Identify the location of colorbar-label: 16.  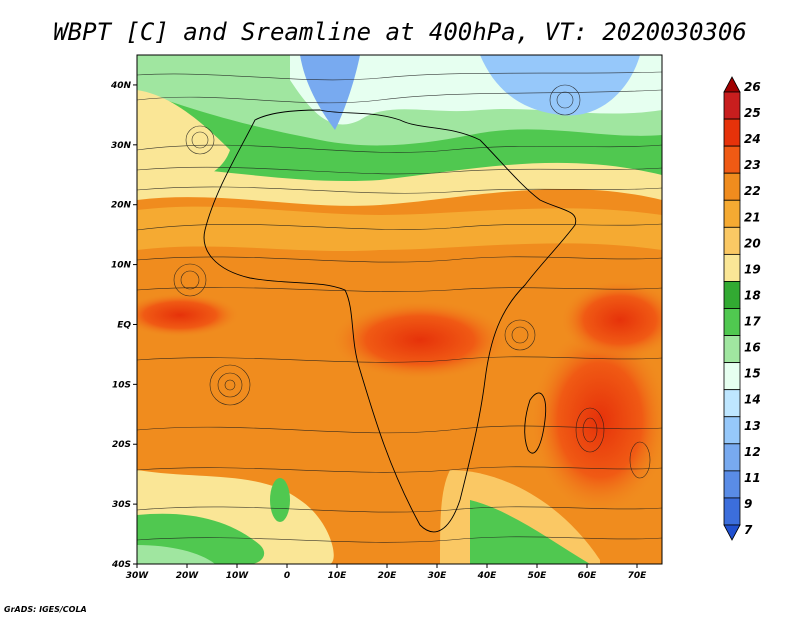
(752, 348).